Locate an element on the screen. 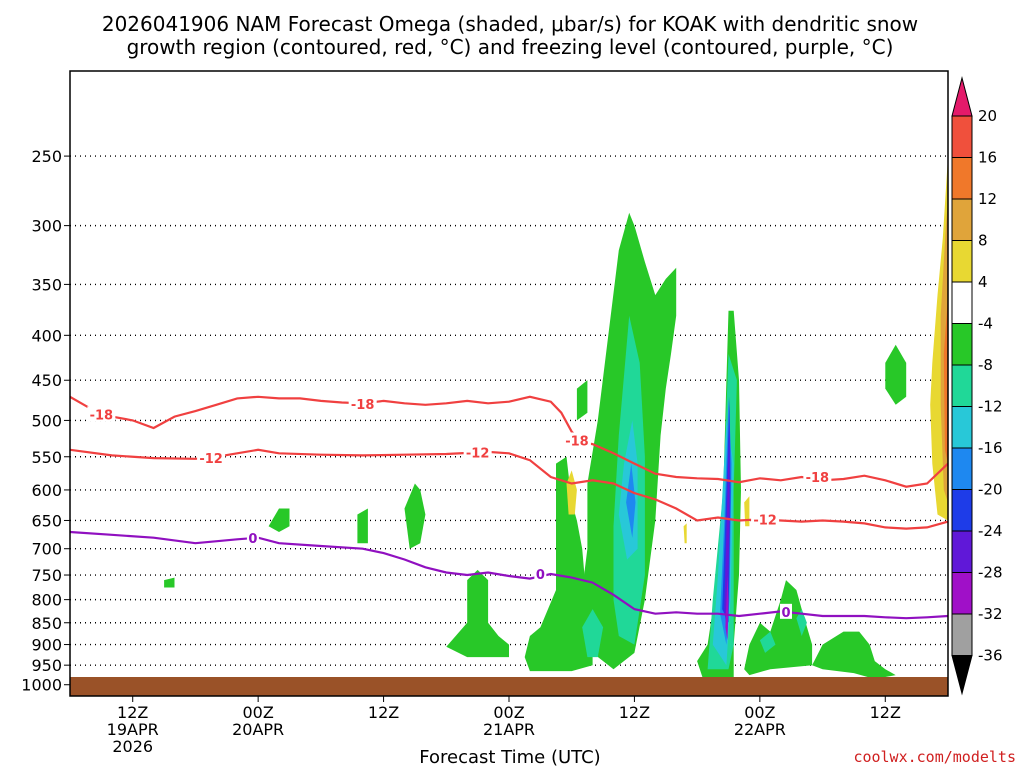 This screenshot has width=1024, height=768. contour-label-1: -18 is located at coordinates (363, 405).